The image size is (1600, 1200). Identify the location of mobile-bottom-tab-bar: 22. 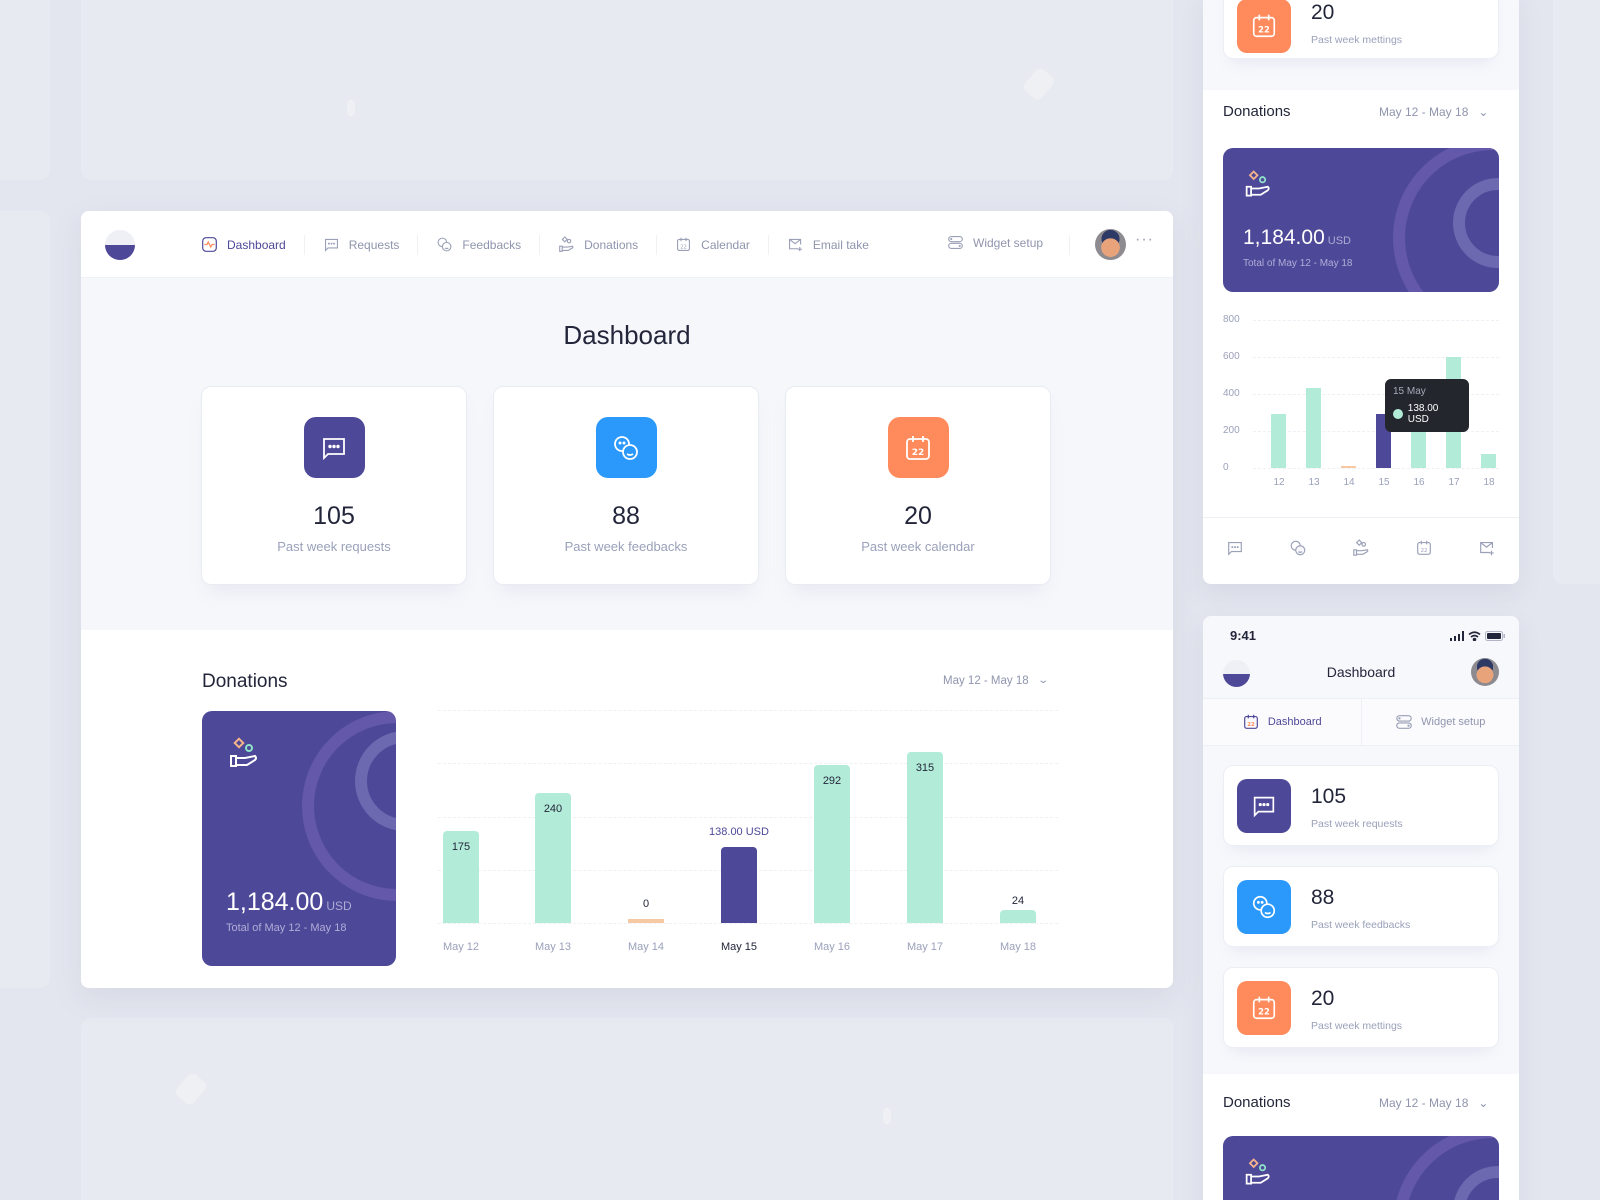
(1361, 547).